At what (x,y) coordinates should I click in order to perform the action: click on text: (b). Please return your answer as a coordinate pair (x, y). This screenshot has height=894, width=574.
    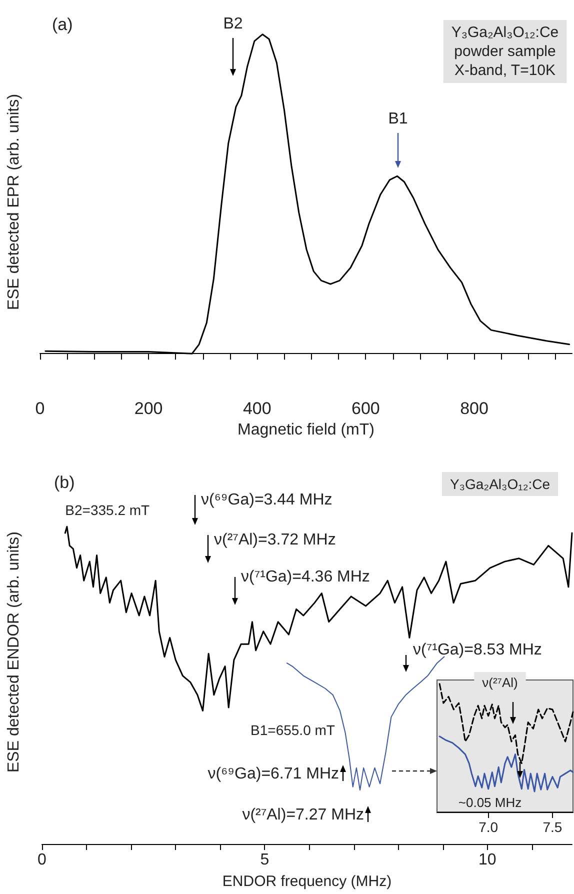
    Looking at the image, I should click on (64, 482).